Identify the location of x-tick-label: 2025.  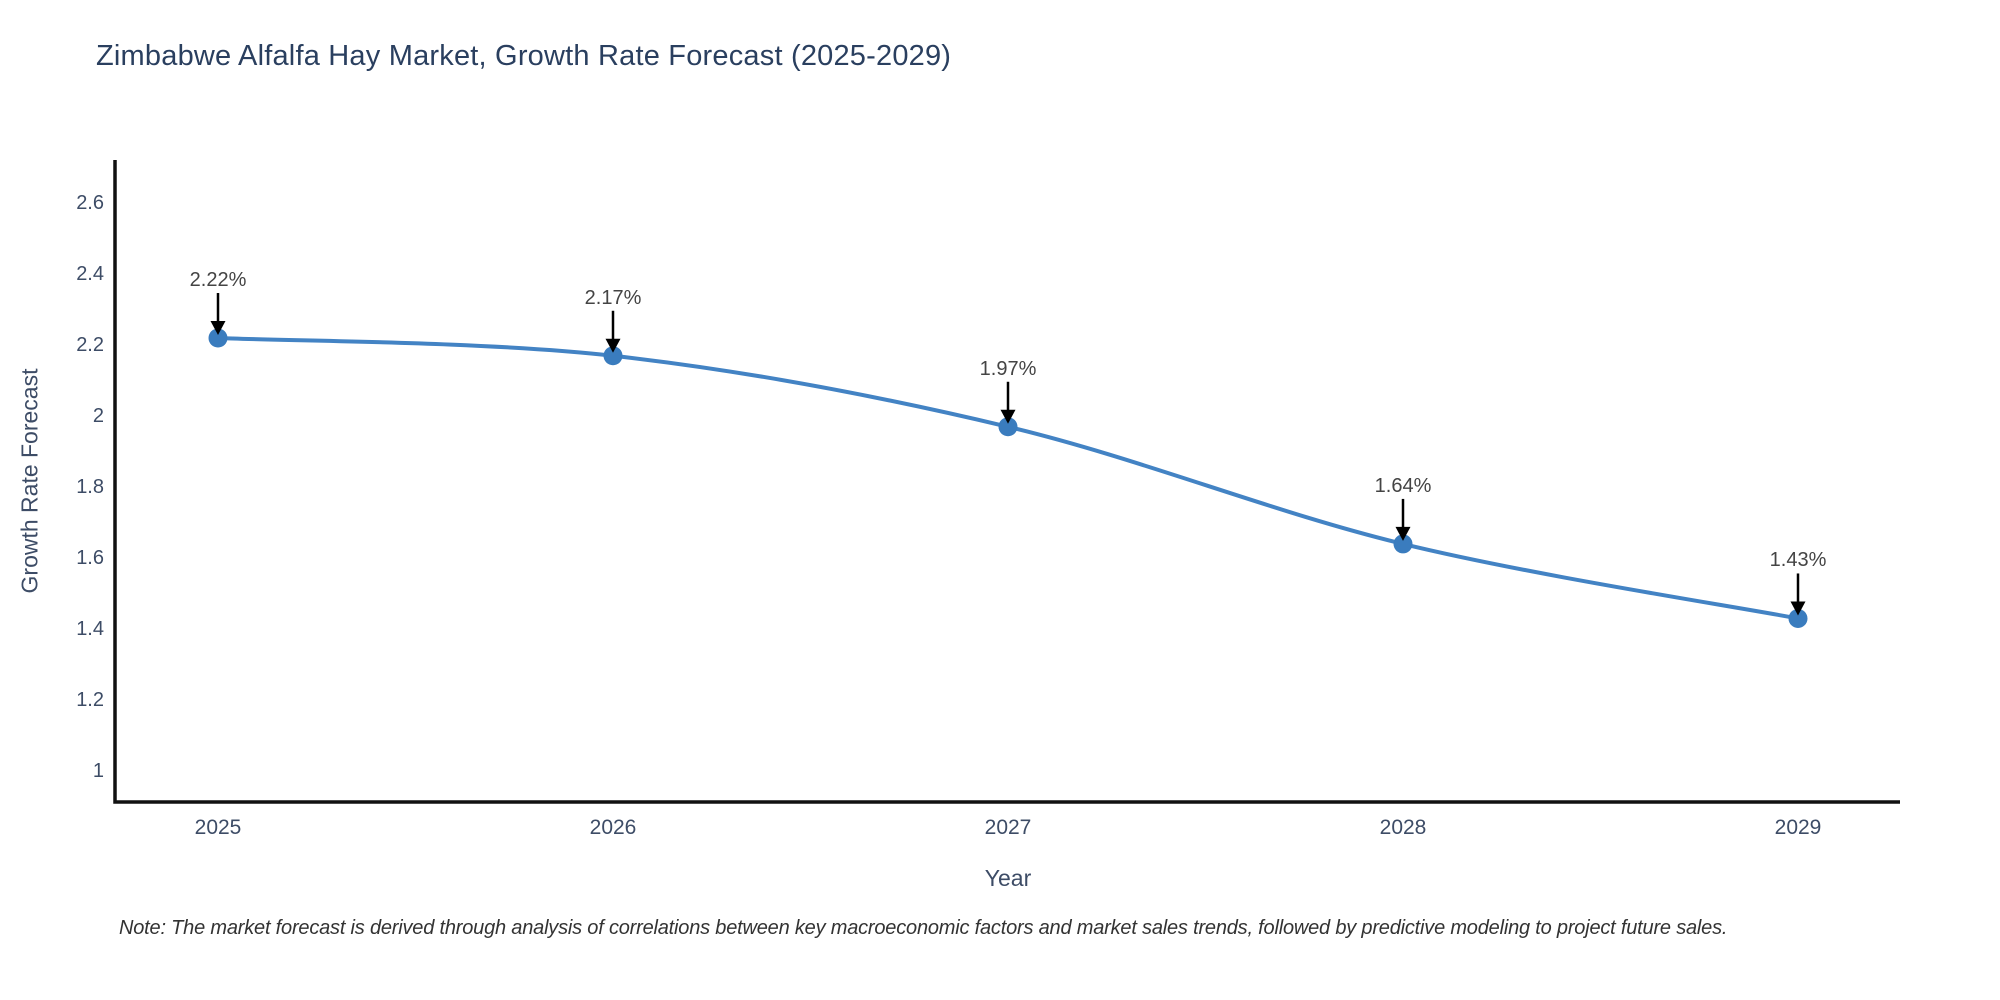
(218, 827).